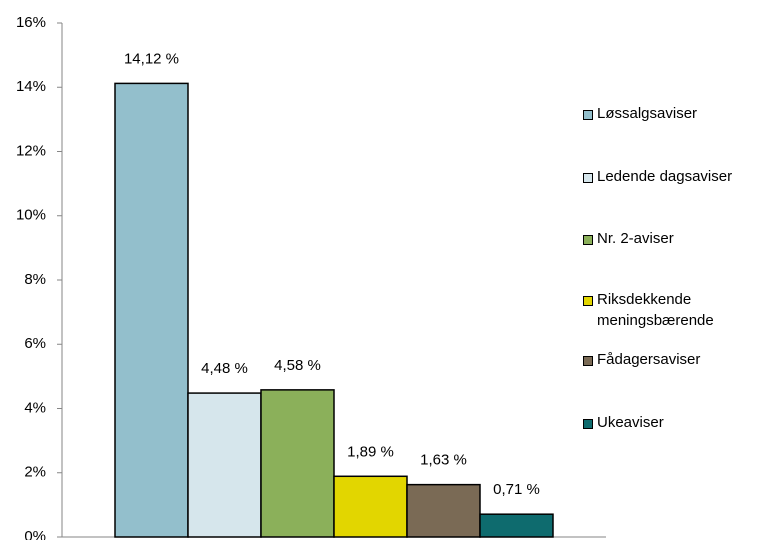 This screenshot has height=540, width=762. I want to click on legend-label: Løssalgsaviser, so click(647, 113).